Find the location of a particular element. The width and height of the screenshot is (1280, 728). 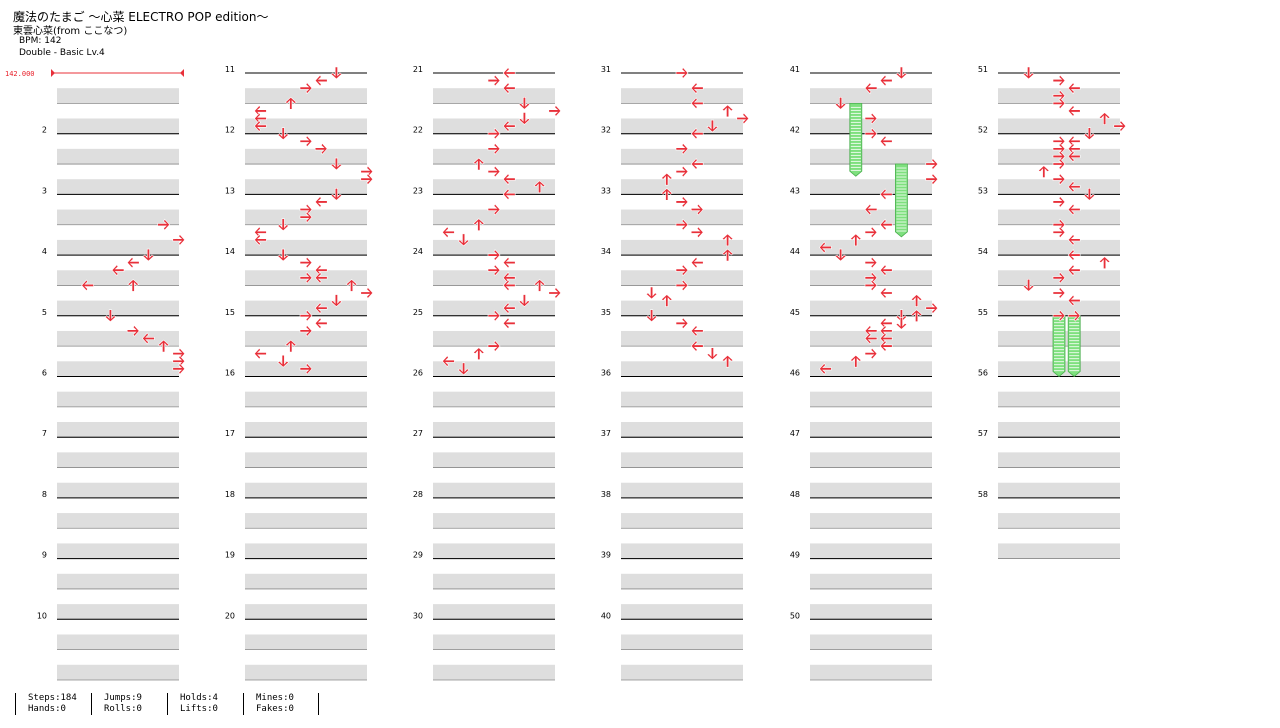

bpm-change-label: 142.000 is located at coordinates (20, 74).